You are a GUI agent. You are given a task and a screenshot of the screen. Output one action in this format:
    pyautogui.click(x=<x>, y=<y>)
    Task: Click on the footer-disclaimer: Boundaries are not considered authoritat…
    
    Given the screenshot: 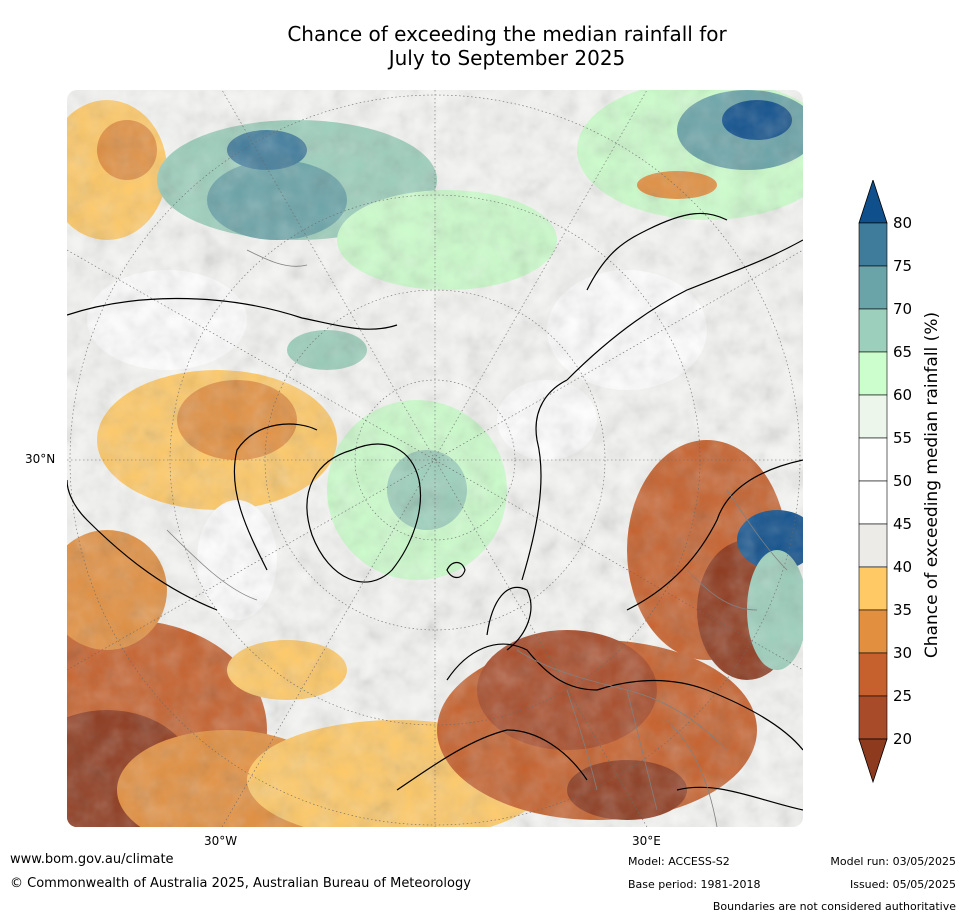 What is the action you would take?
    pyautogui.click(x=834, y=906)
    